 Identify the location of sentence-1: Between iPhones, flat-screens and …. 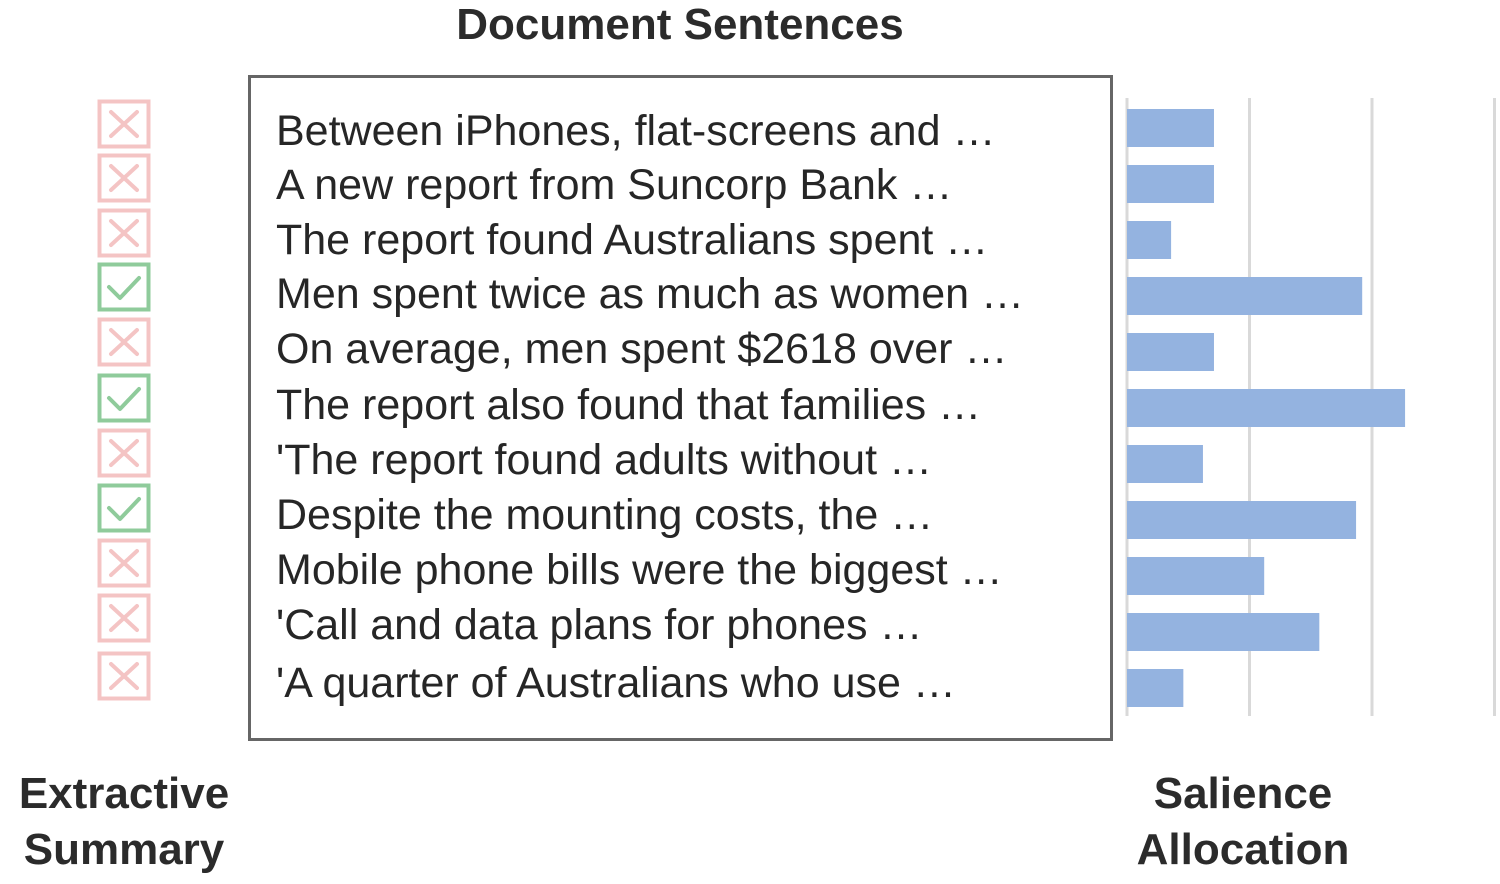
(636, 131).